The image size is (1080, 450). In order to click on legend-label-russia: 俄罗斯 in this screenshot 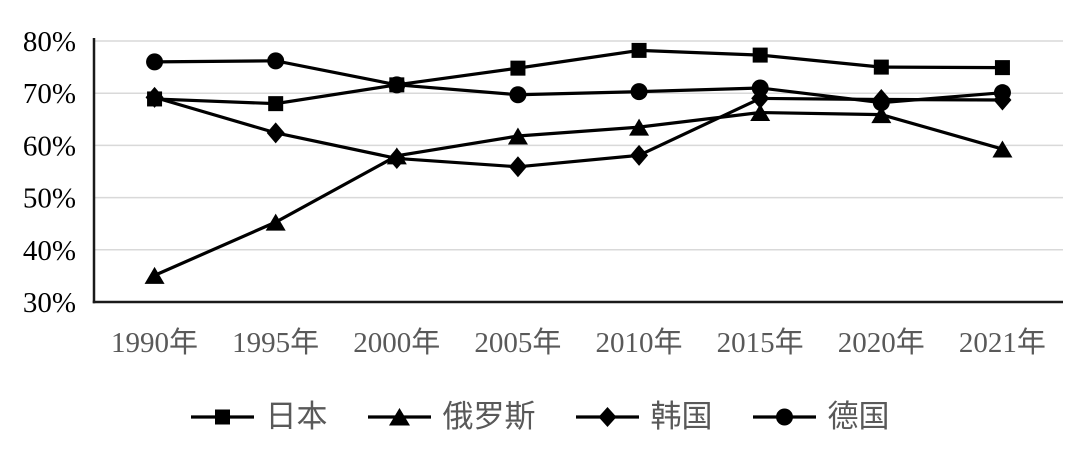, I will do `click(489, 416)`.